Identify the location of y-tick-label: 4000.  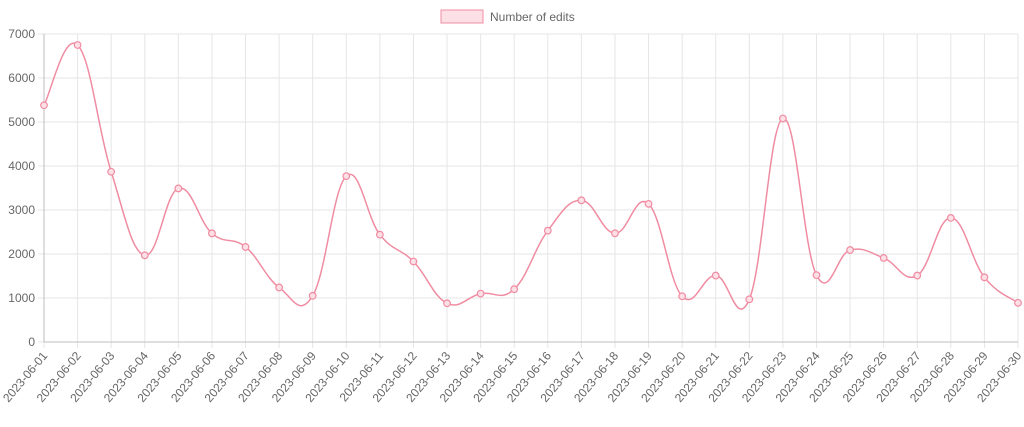
(21, 166).